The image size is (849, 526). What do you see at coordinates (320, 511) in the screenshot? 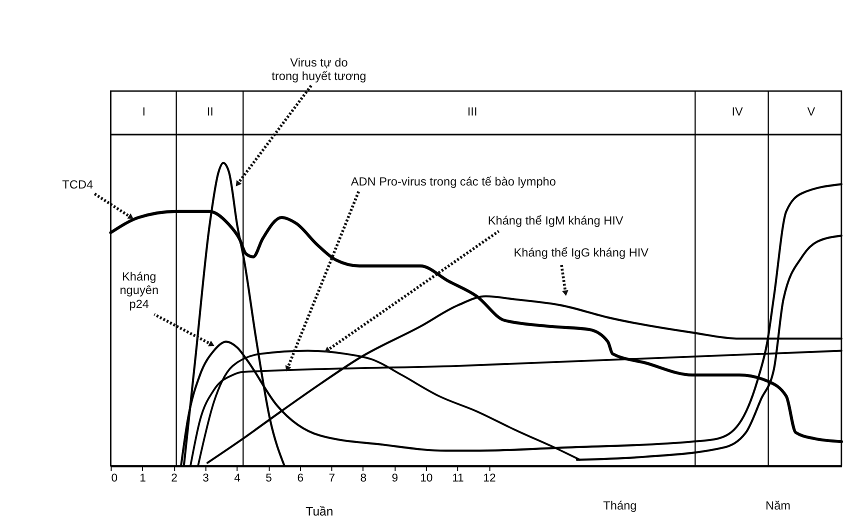
I see `x-axis-title: Tuần` at bounding box center [320, 511].